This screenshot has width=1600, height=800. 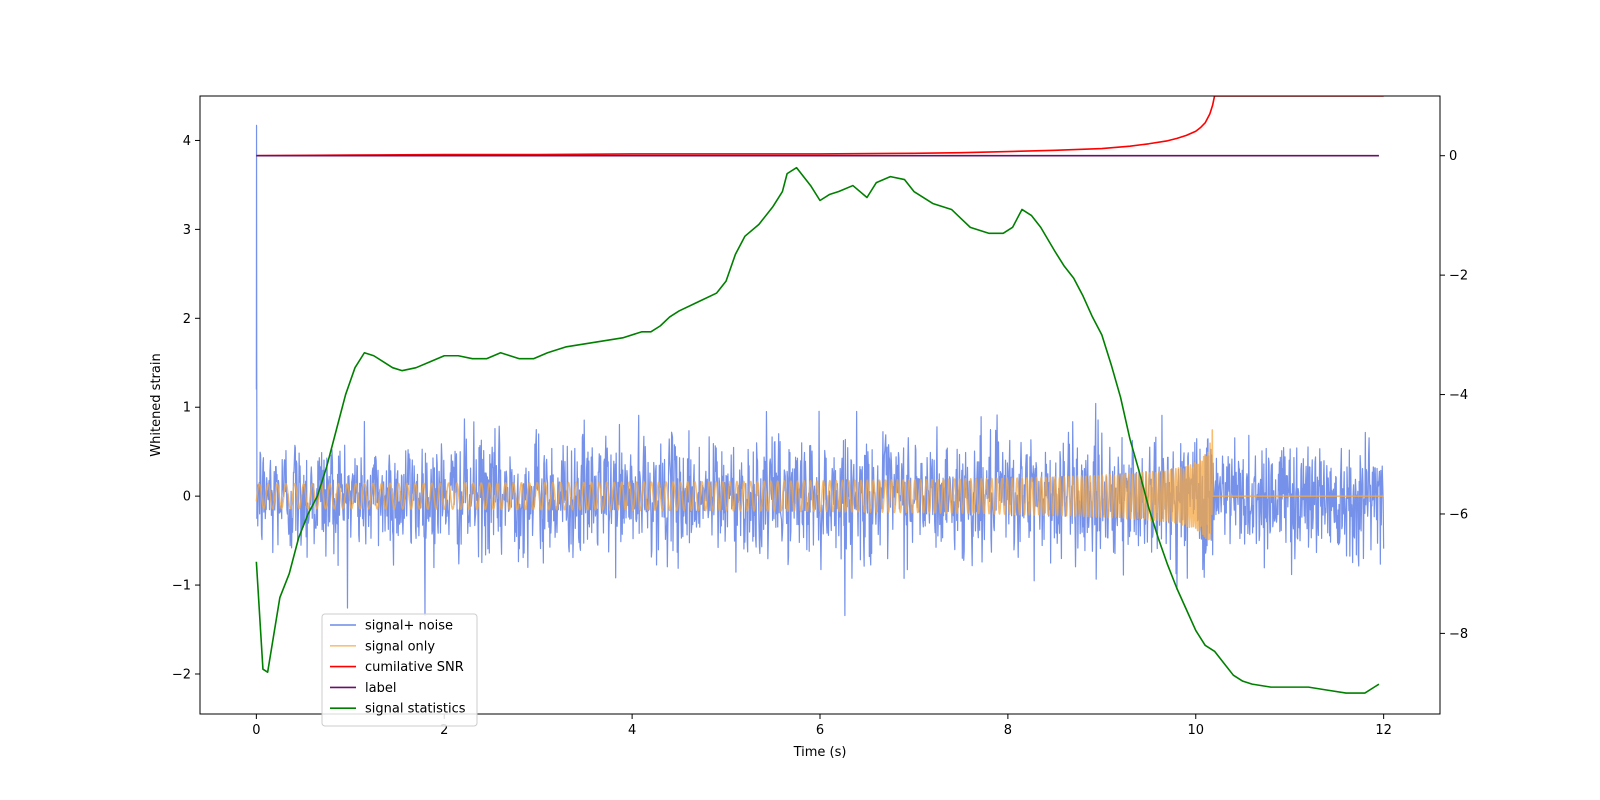 I want to click on y2-tick-label: −8, so click(x=1458, y=634).